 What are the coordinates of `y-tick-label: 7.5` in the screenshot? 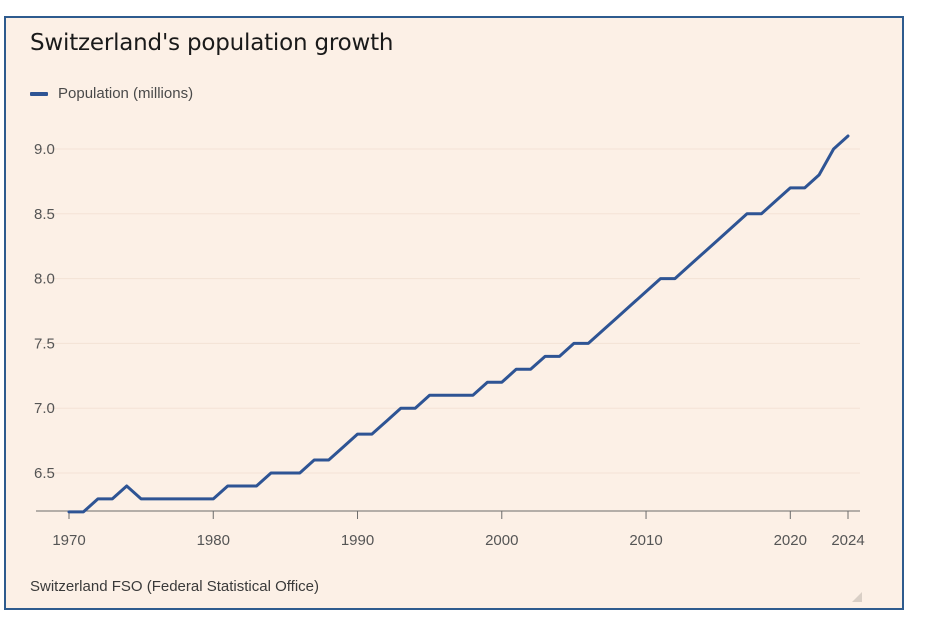 It's located at (44, 343).